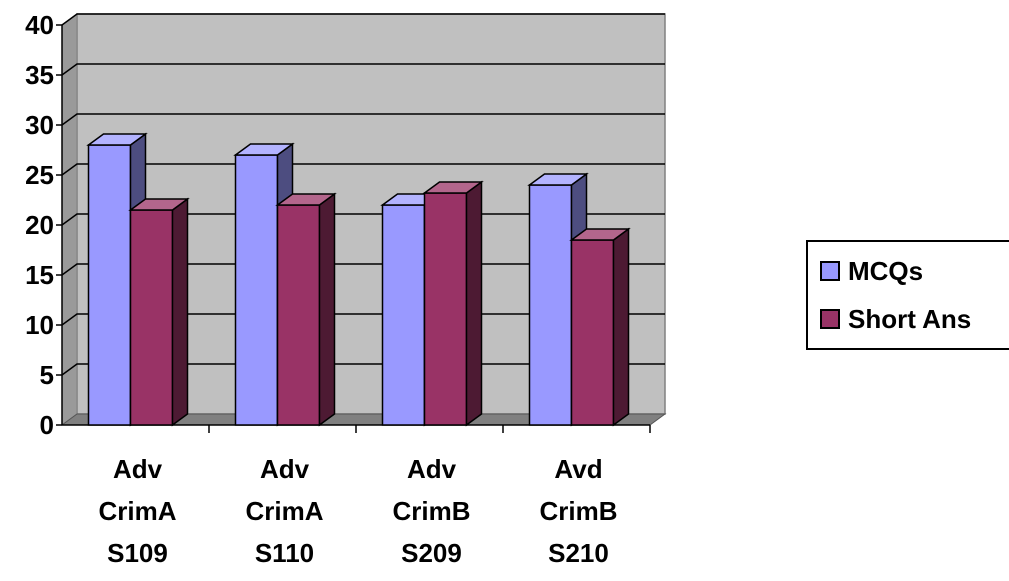  What do you see at coordinates (910, 318) in the screenshot?
I see `legend-label-short-ans: Short Ans` at bounding box center [910, 318].